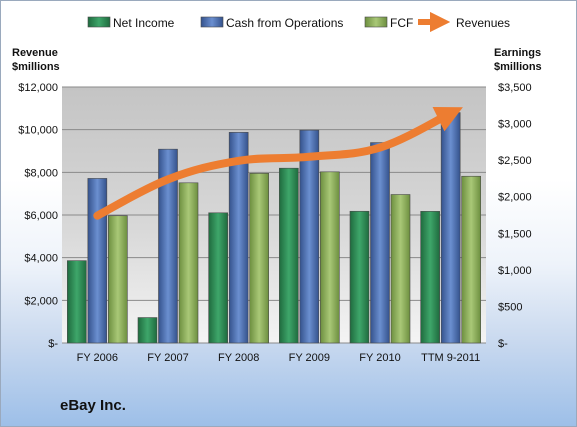  Describe the element at coordinates (515, 125) in the screenshot. I see `right-tick-label: $3,000` at that location.